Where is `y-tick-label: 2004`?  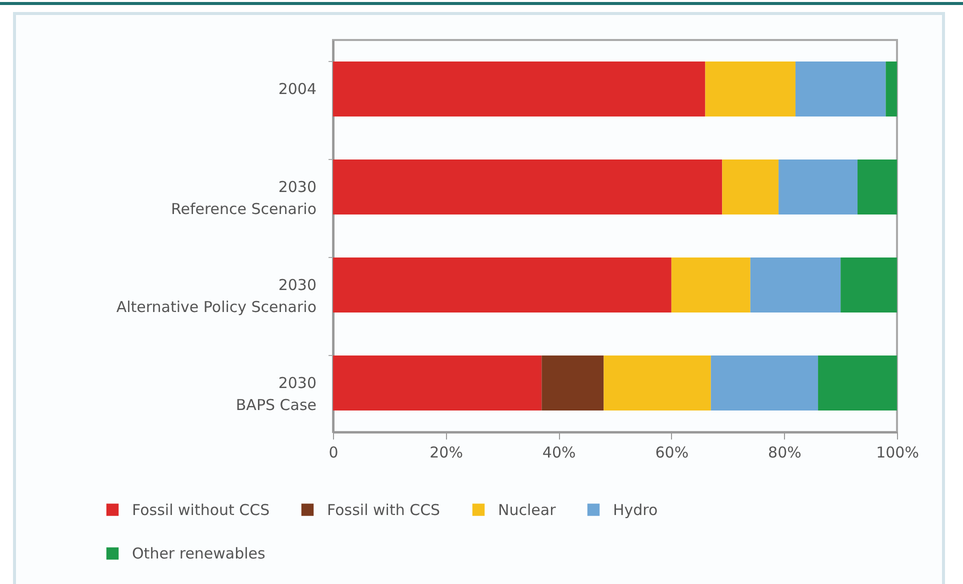 y-tick-label: 2004 is located at coordinates (297, 89).